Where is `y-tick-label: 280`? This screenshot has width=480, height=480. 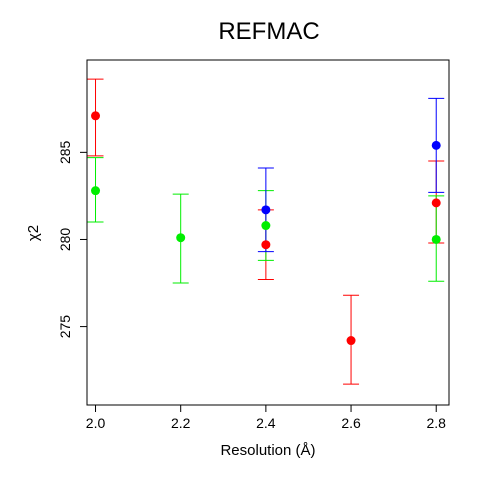
y-tick-label: 280 is located at coordinates (65, 240).